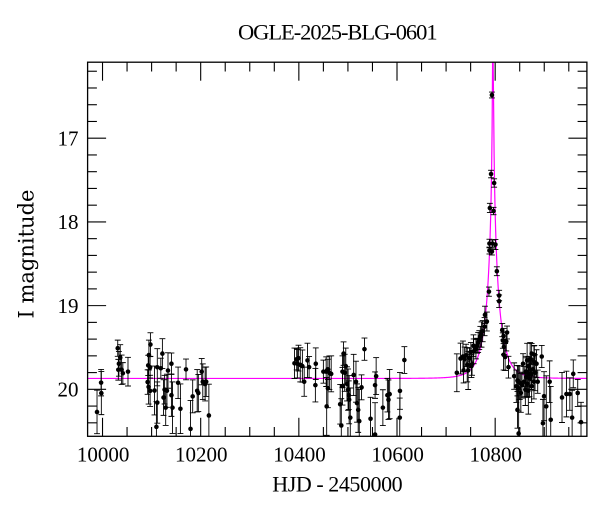 The image size is (600, 512). What do you see at coordinates (337, 32) in the screenshot?
I see `chart-title: OGLE-2025-BLG-0601` at bounding box center [337, 32].